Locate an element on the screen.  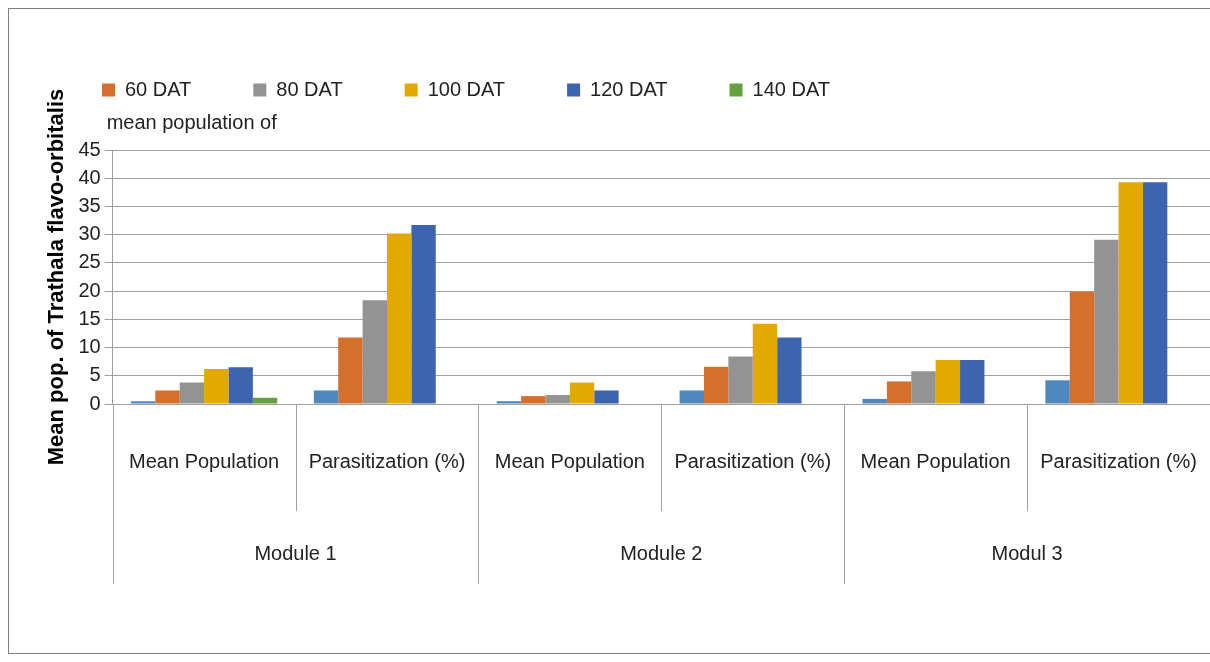
y-tick-label: 30 is located at coordinates (89, 233).